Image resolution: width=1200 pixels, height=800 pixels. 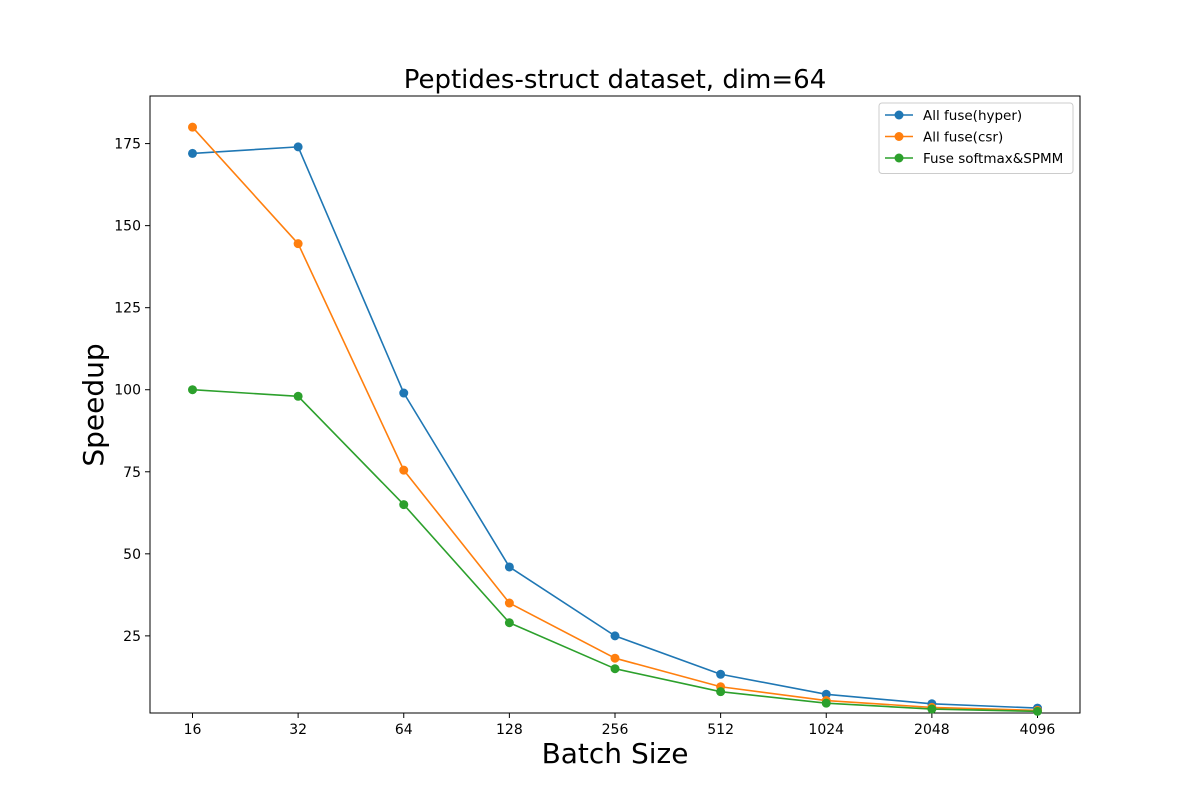 I want to click on x-tick-label: 2048, so click(x=932, y=730).